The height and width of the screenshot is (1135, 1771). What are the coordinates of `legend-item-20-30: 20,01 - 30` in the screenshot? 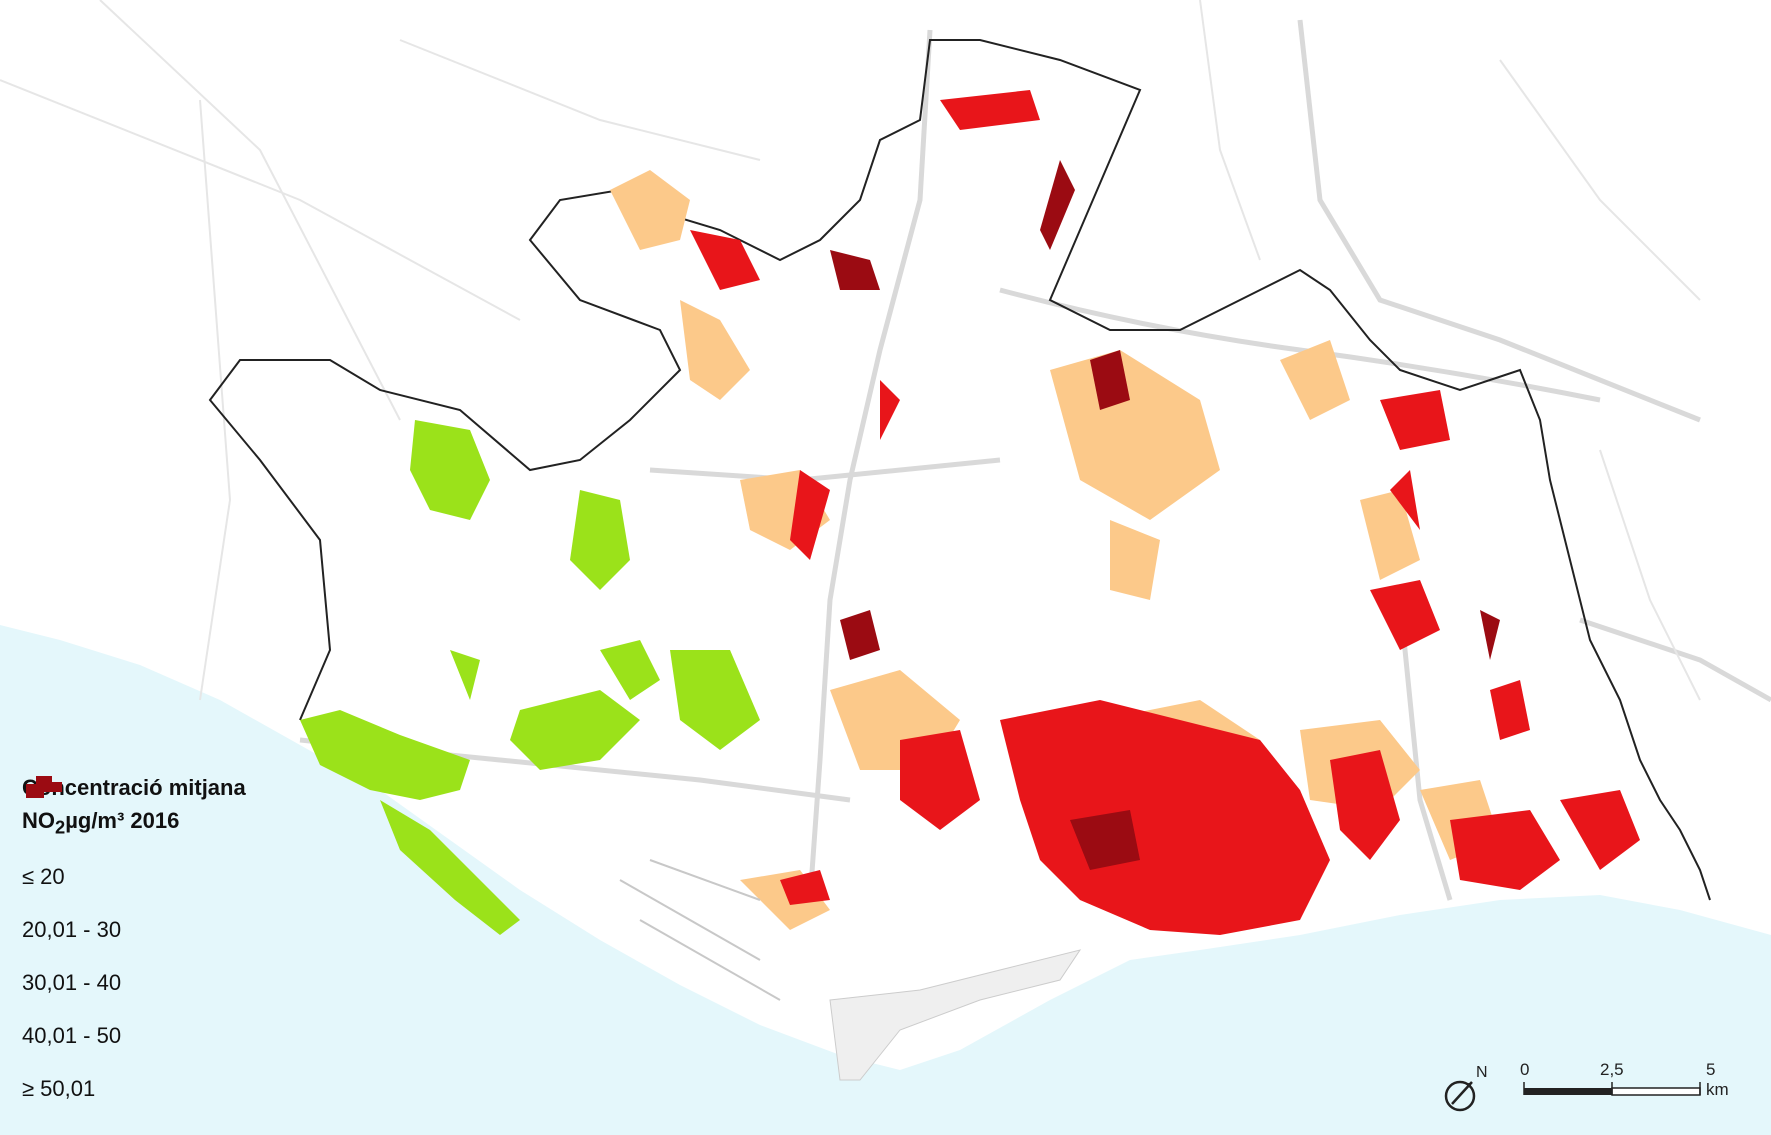 It's located at (182, 866).